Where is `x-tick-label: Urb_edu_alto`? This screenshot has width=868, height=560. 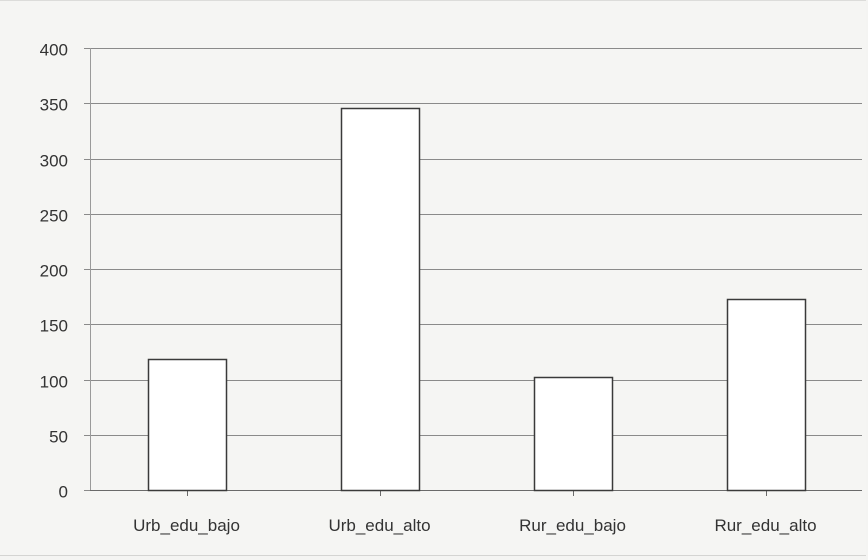
x-tick-label: Urb_edu_alto is located at coordinates (379, 525).